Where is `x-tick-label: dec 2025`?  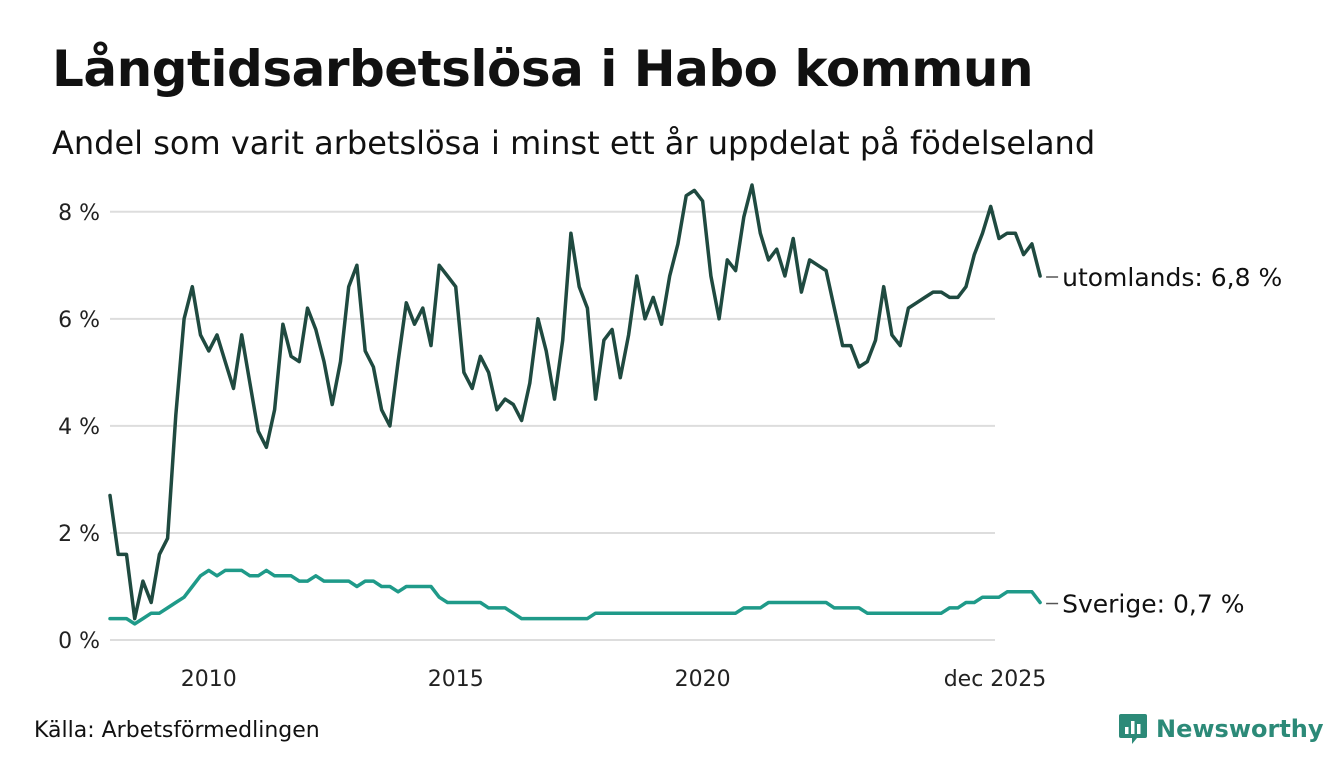
x-tick-label: dec 2025 is located at coordinates (995, 679).